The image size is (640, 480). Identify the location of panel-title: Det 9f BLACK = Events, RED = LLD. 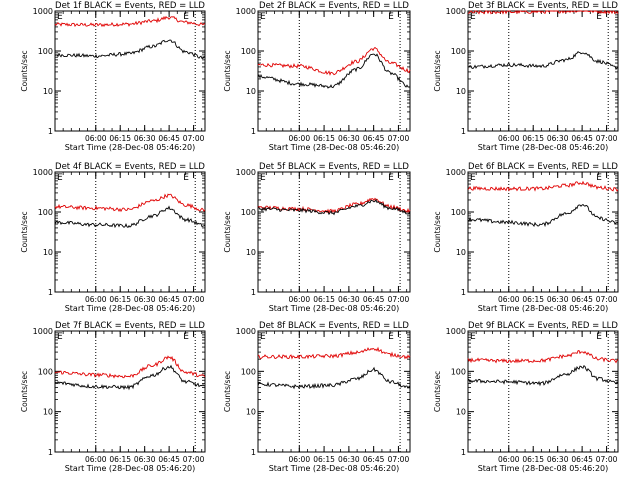
(543, 326).